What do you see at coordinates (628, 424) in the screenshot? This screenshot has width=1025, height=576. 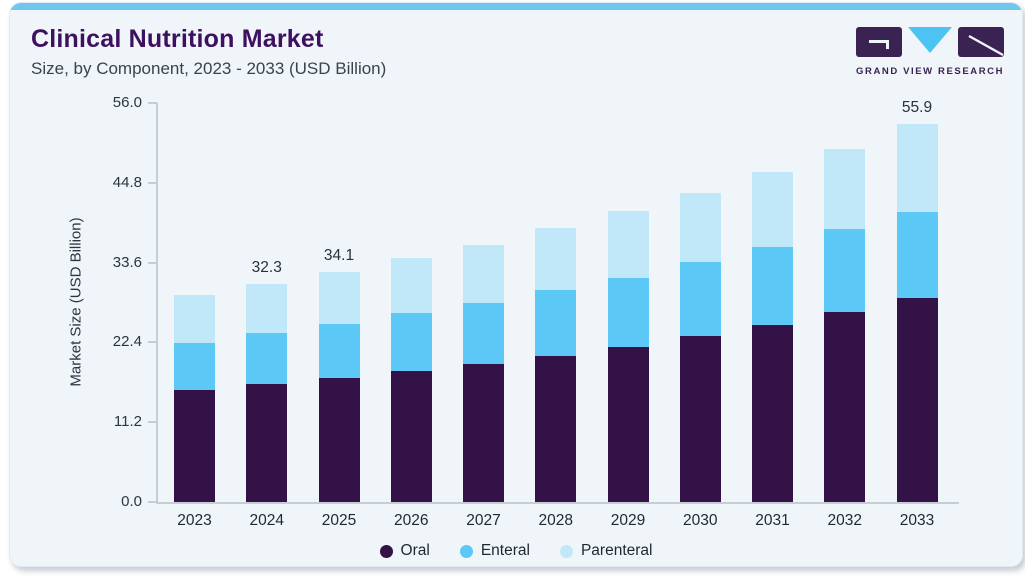 I see `bar-segment-oral-2029` at bounding box center [628, 424].